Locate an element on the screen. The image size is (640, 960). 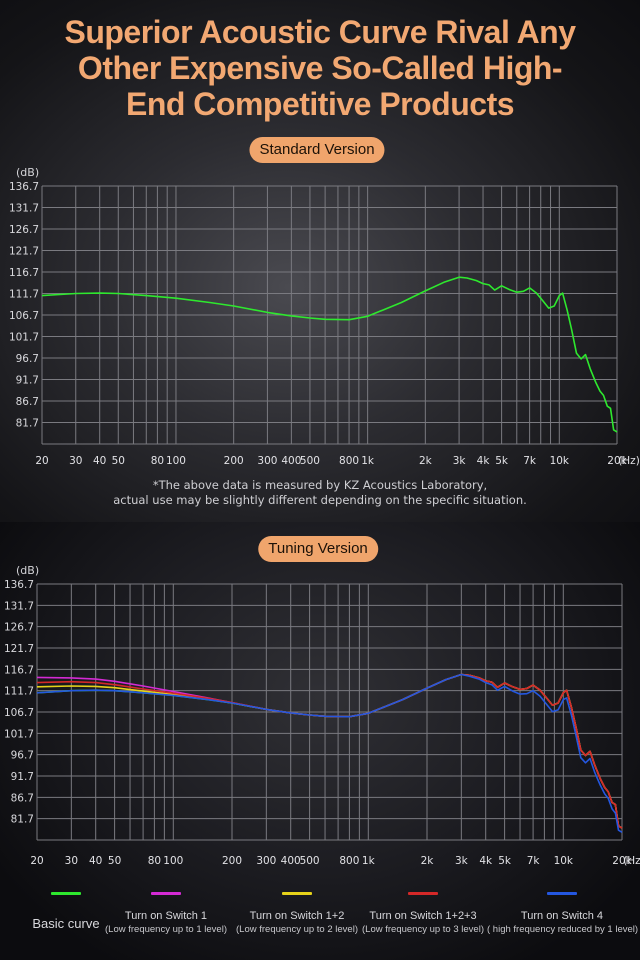
title-line-3: End Competitive Products is located at coordinates (320, 104).